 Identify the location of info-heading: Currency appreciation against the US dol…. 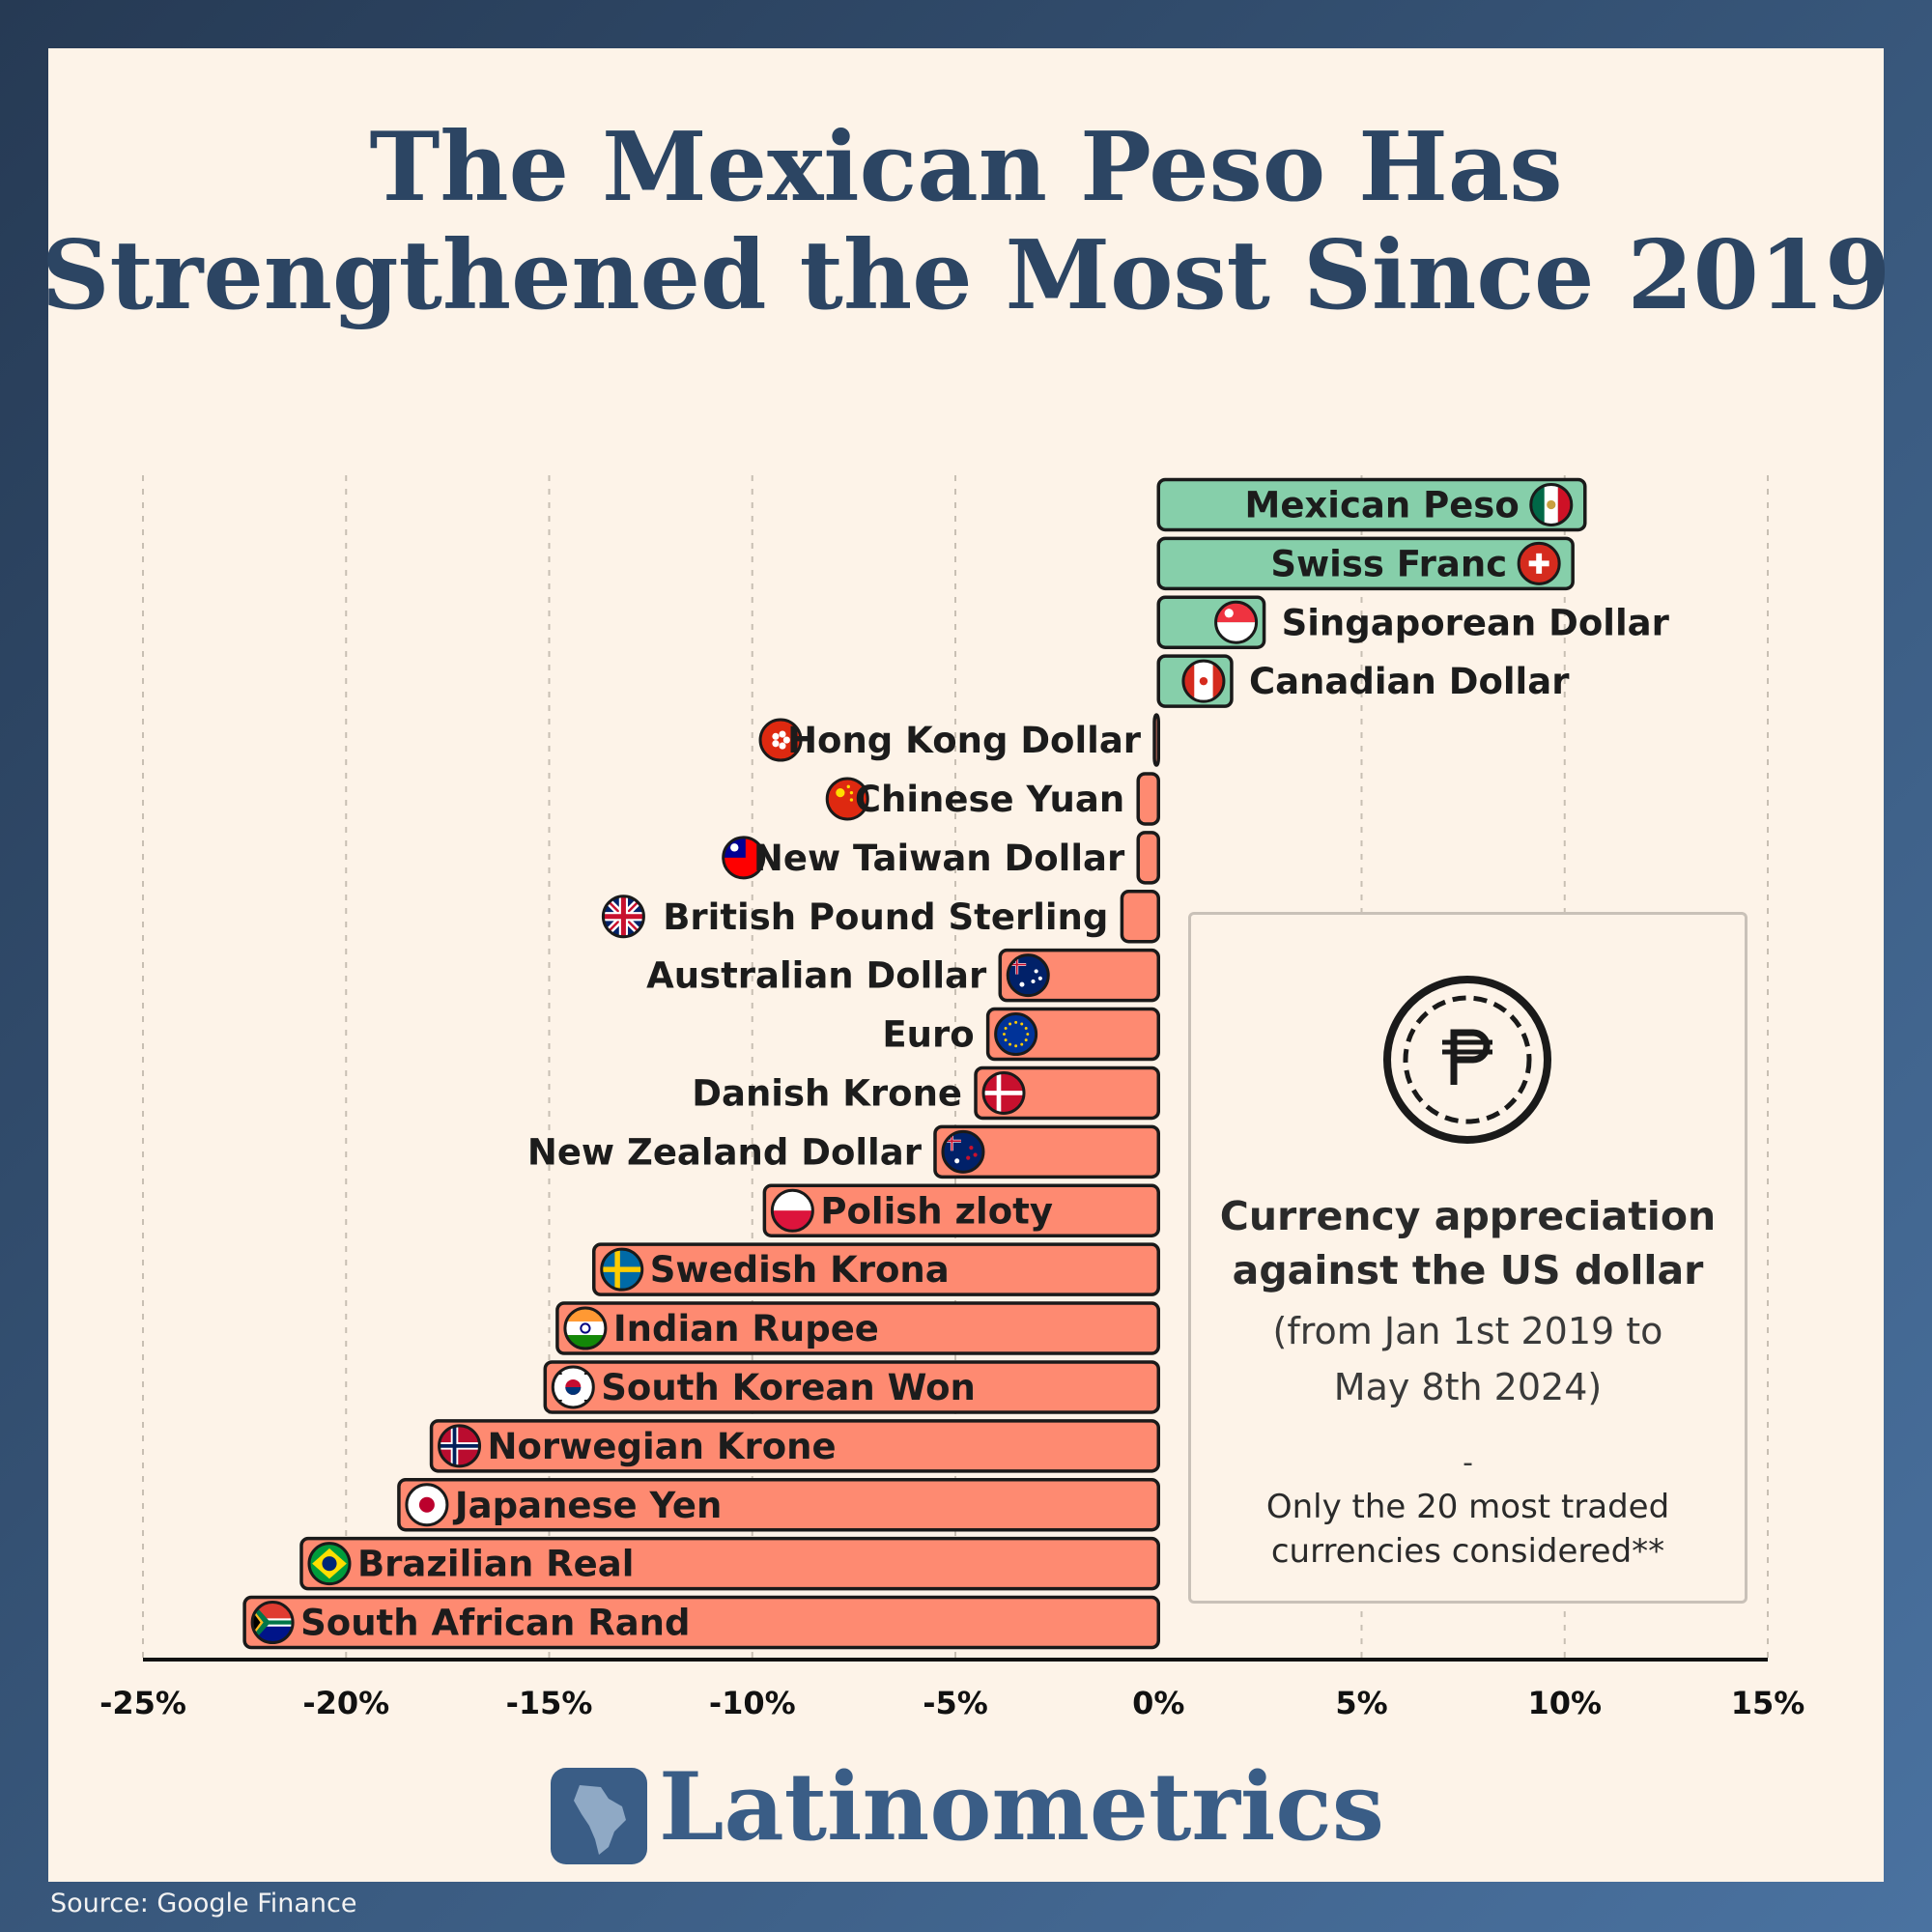
(1468, 1243).